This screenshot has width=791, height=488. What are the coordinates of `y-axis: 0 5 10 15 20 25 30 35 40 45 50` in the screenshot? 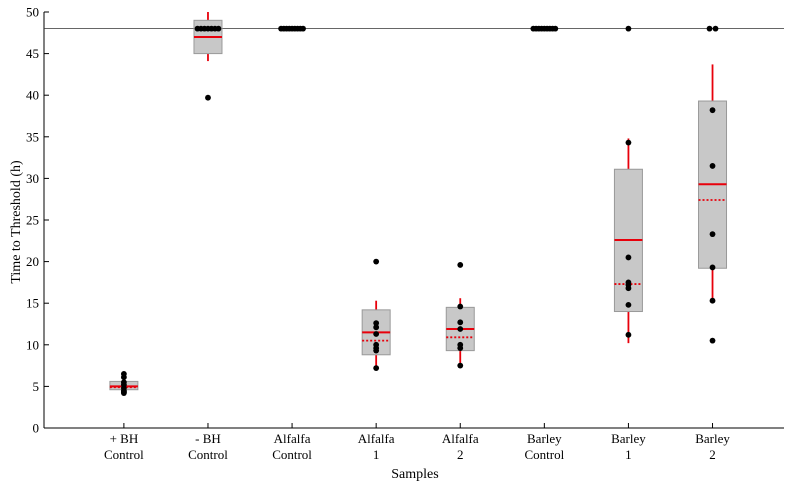 It's located at (37, 220).